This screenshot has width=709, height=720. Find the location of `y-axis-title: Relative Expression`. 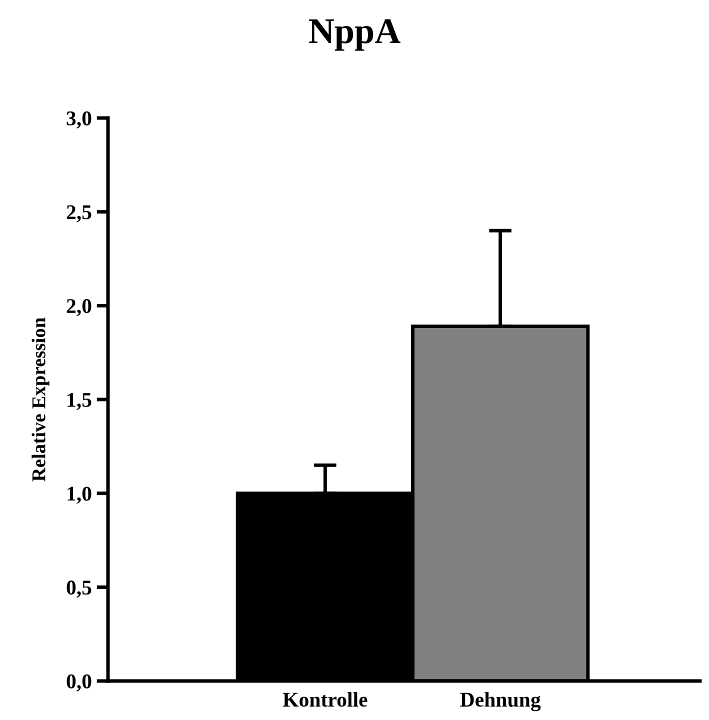

y-axis-title: Relative Expression is located at coordinates (41, 400).